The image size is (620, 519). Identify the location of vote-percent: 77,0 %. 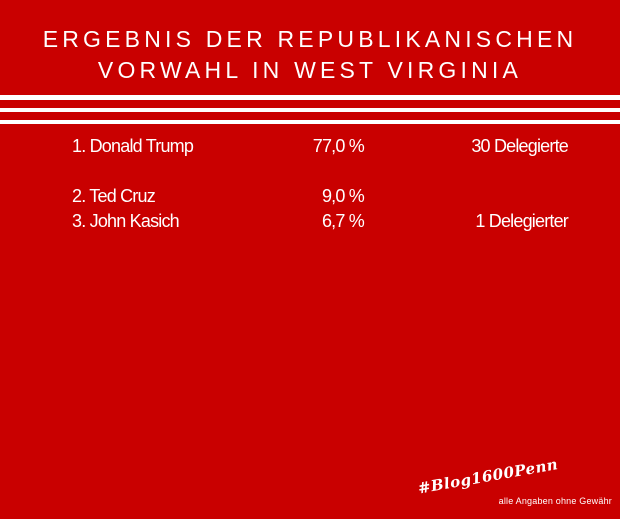
(338, 146).